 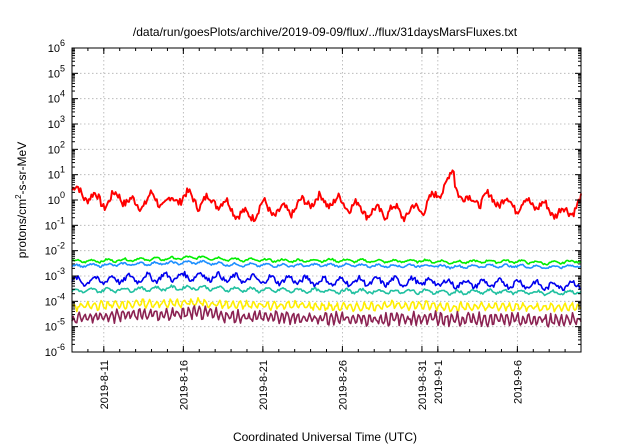 I want to click on y-axis-label-before: protons/cm, so click(x=22, y=228).